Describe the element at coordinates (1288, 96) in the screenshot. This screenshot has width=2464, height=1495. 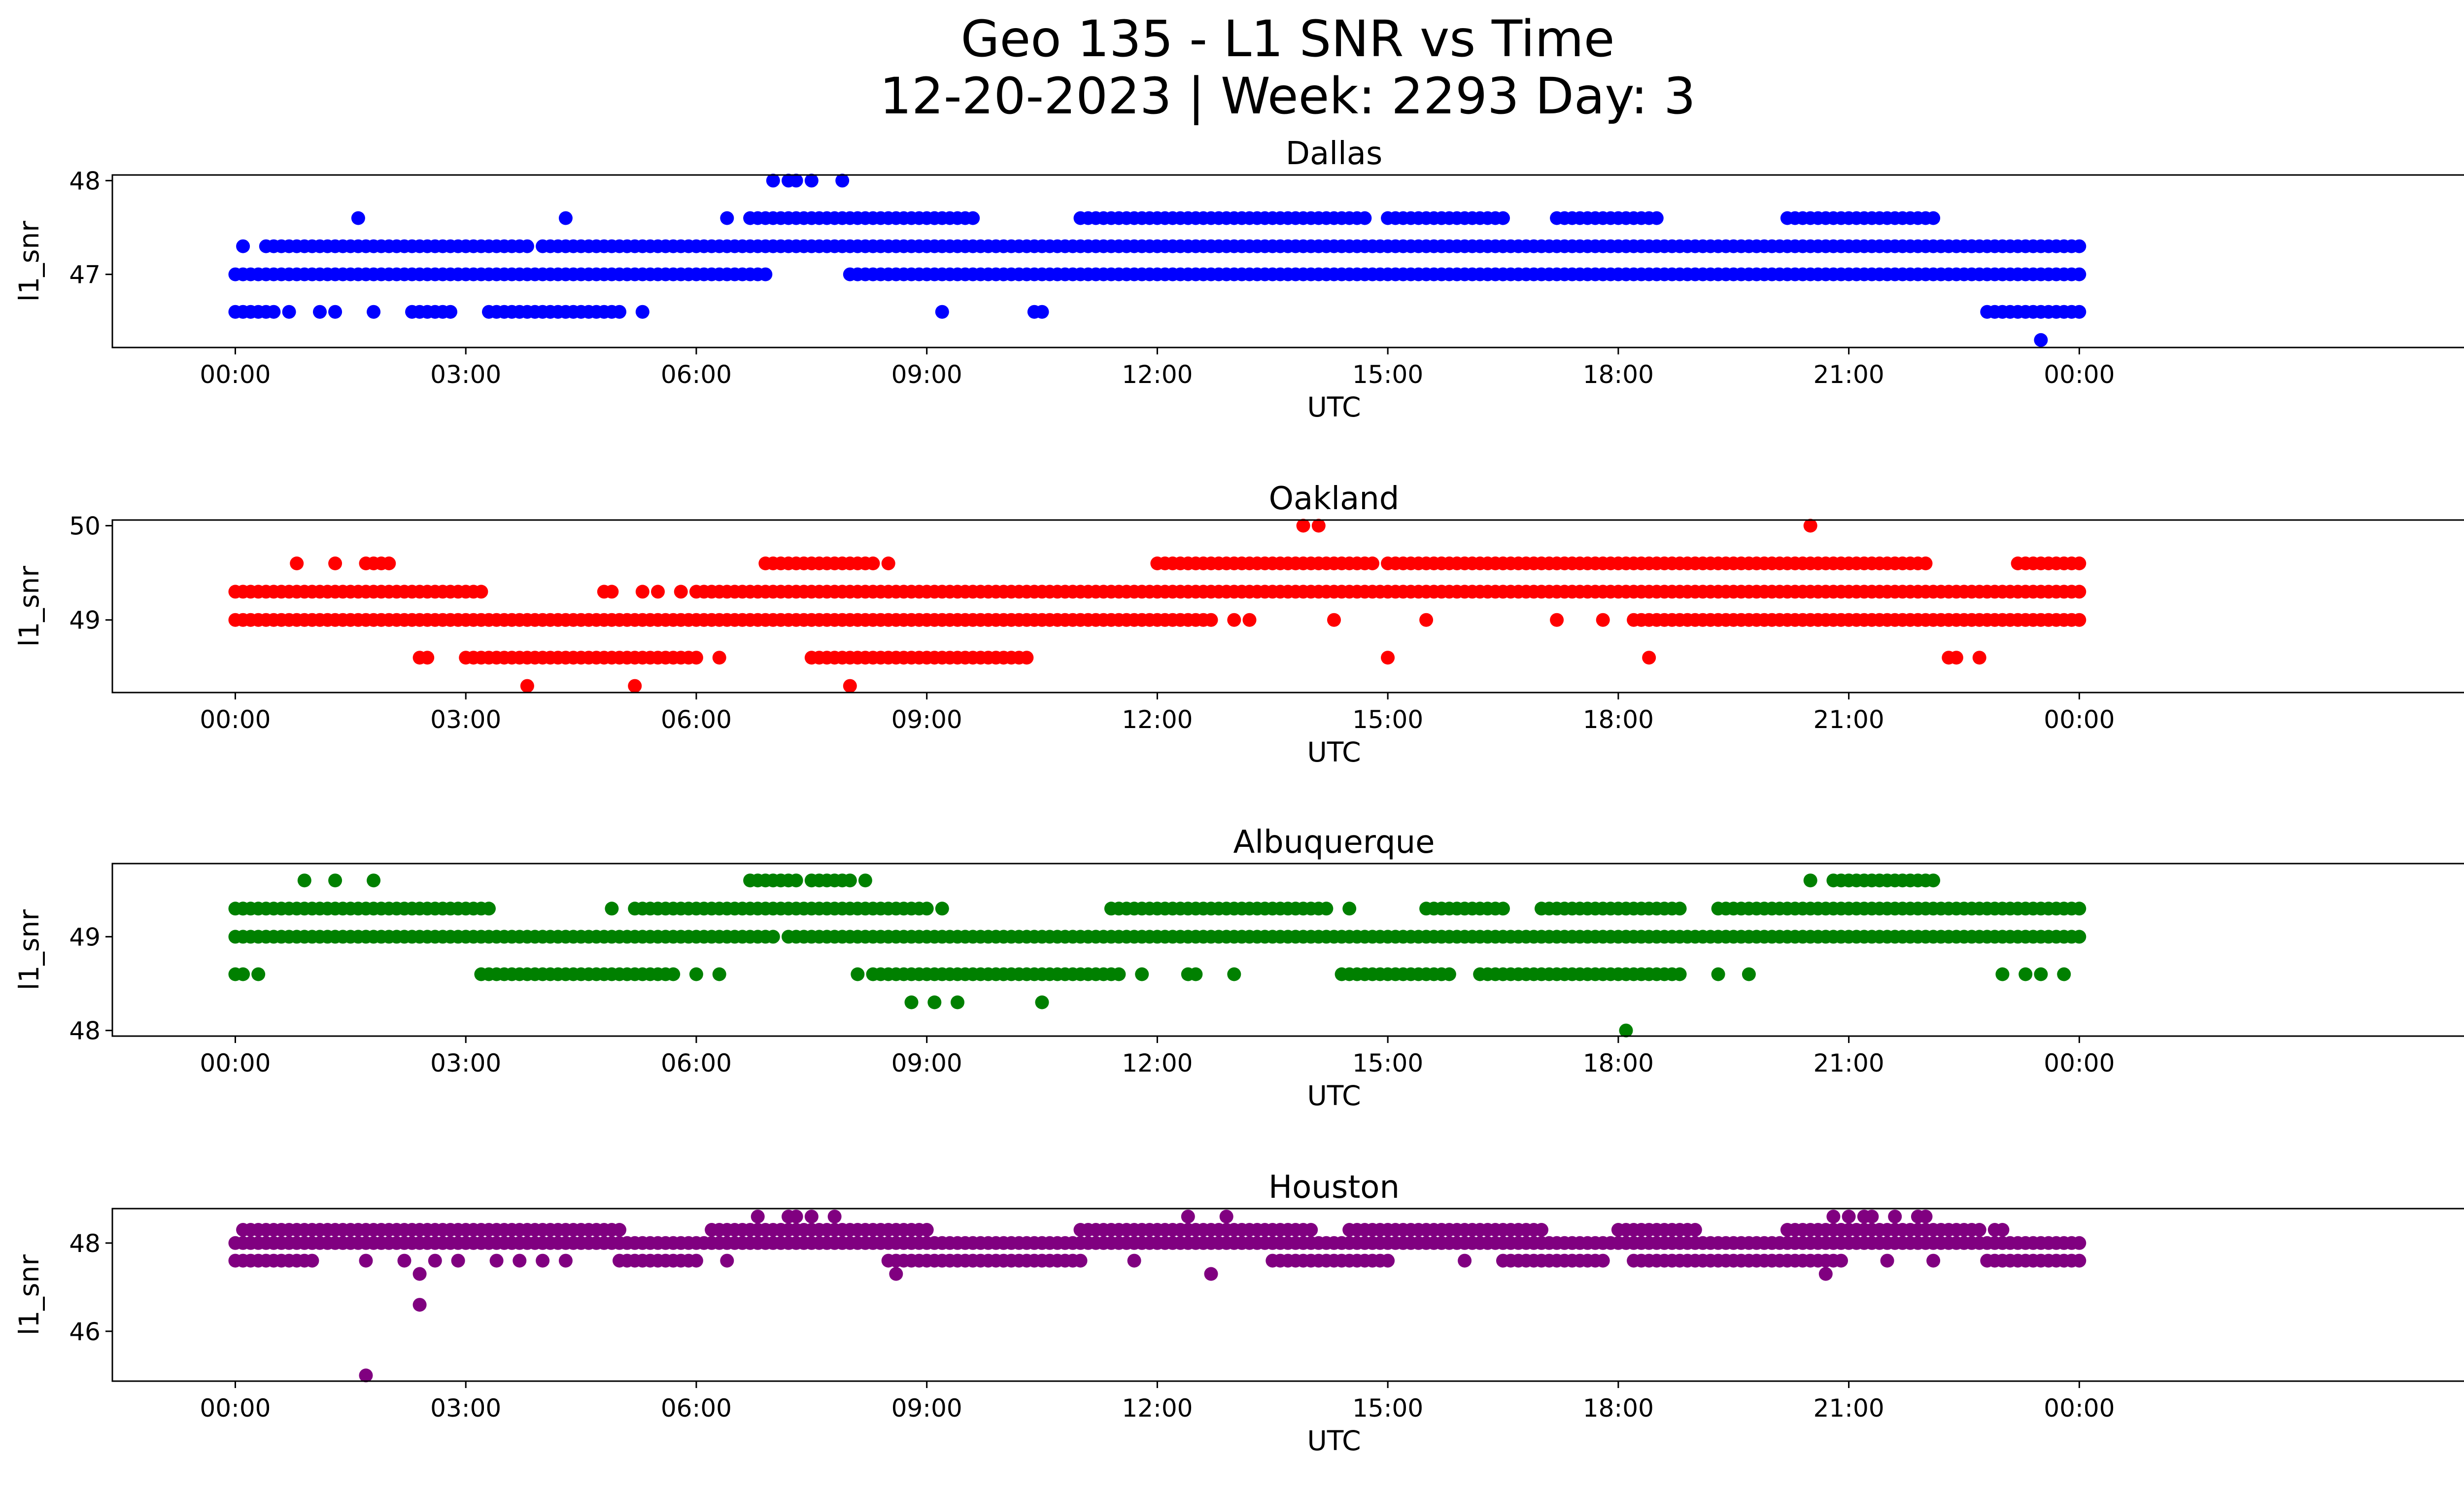
I see `title-line-2: 12-20-2023 | Week: 2293 Day: 3` at that location.